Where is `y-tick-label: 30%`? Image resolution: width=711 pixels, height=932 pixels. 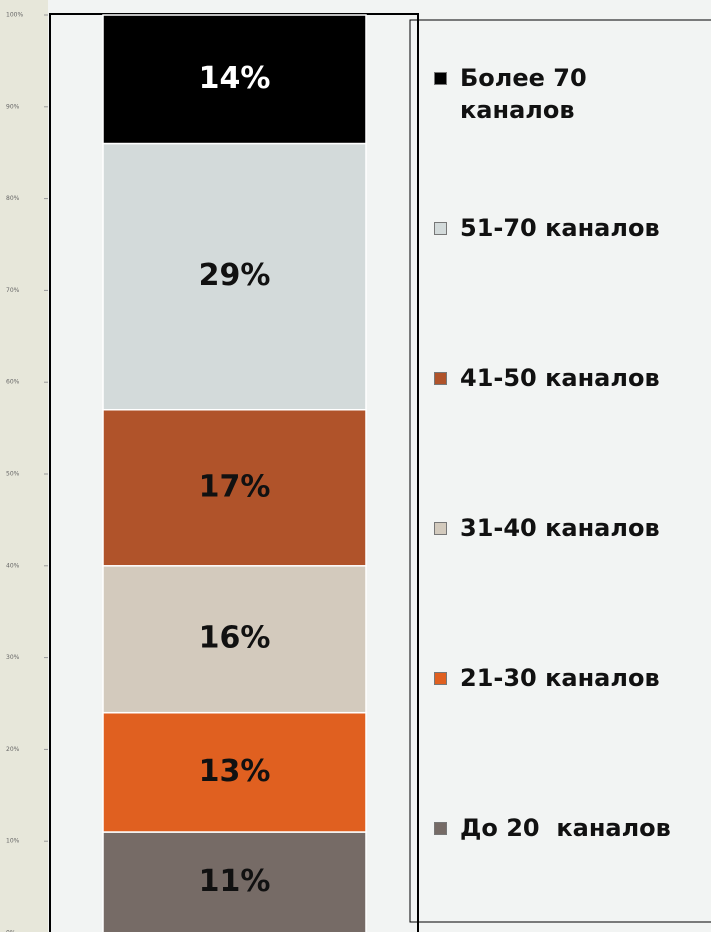
y-tick-label: 30% is located at coordinates (13, 657).